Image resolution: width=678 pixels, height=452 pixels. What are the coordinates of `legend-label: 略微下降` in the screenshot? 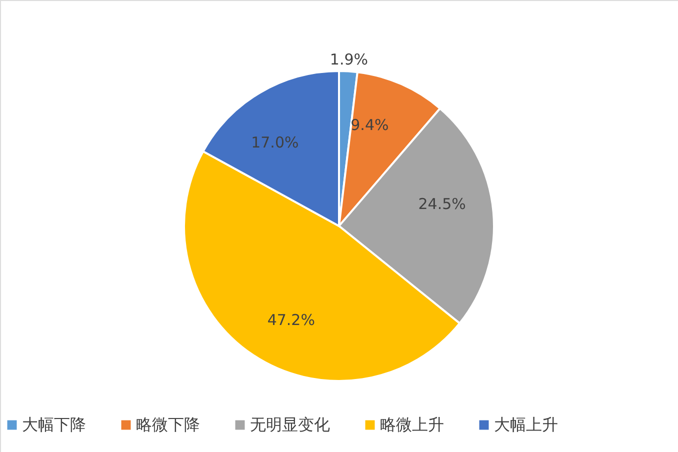 It's located at (168, 424).